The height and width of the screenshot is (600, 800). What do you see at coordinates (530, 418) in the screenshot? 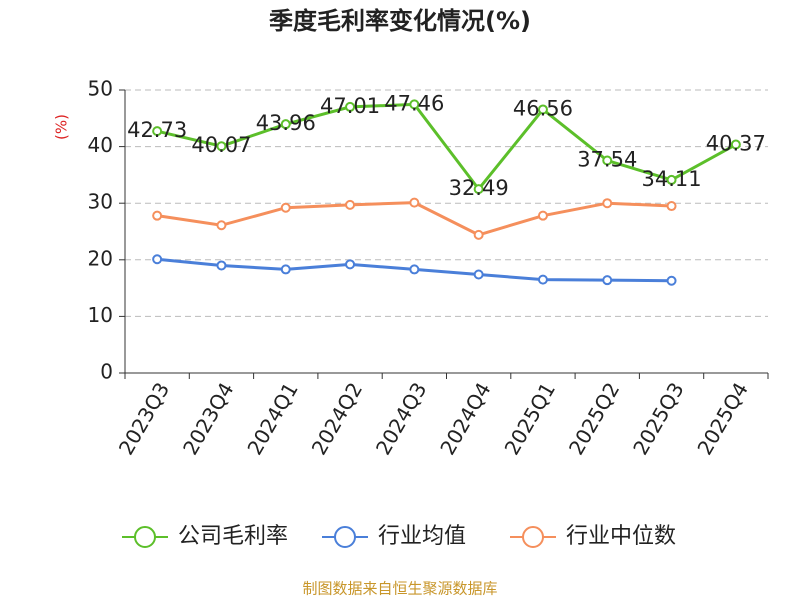
I see `x-tick-label: 2025Q1` at bounding box center [530, 418].